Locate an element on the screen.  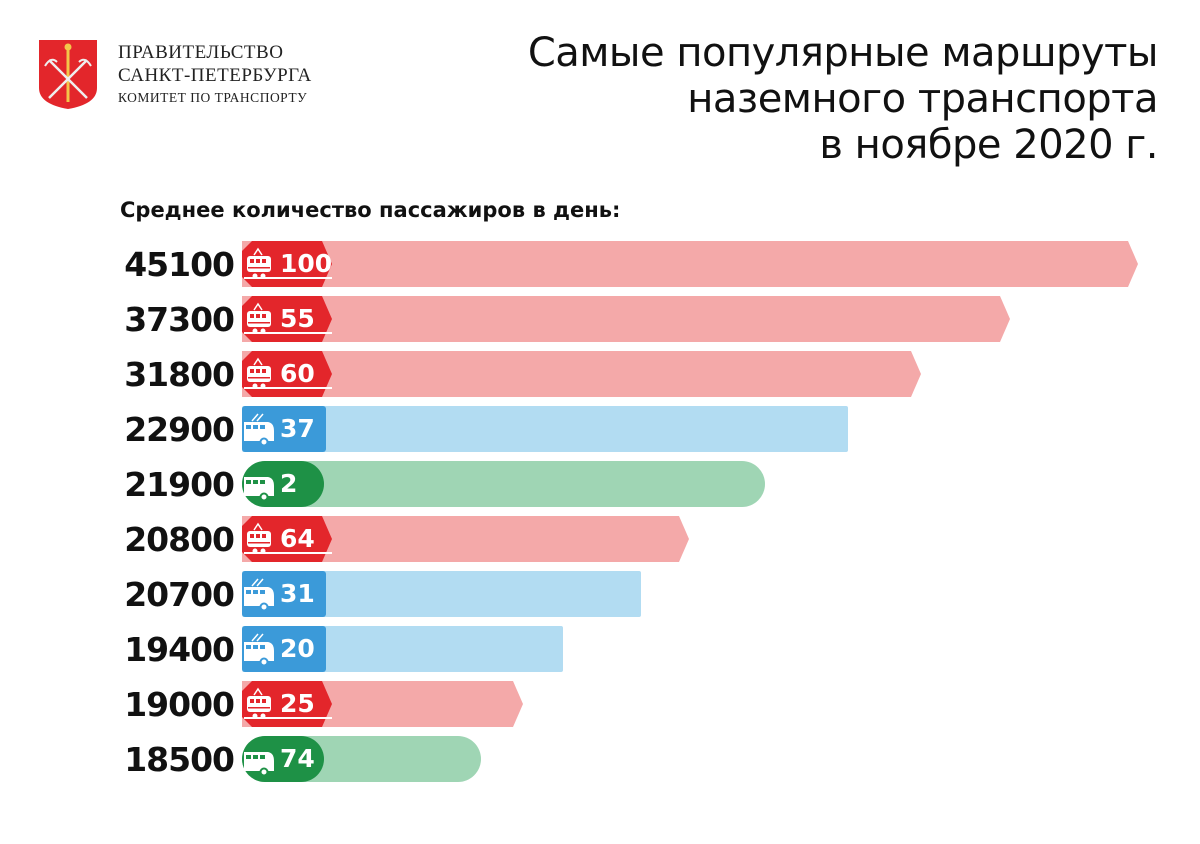
passenger-count-label: 19400 is located at coordinates (179, 649).